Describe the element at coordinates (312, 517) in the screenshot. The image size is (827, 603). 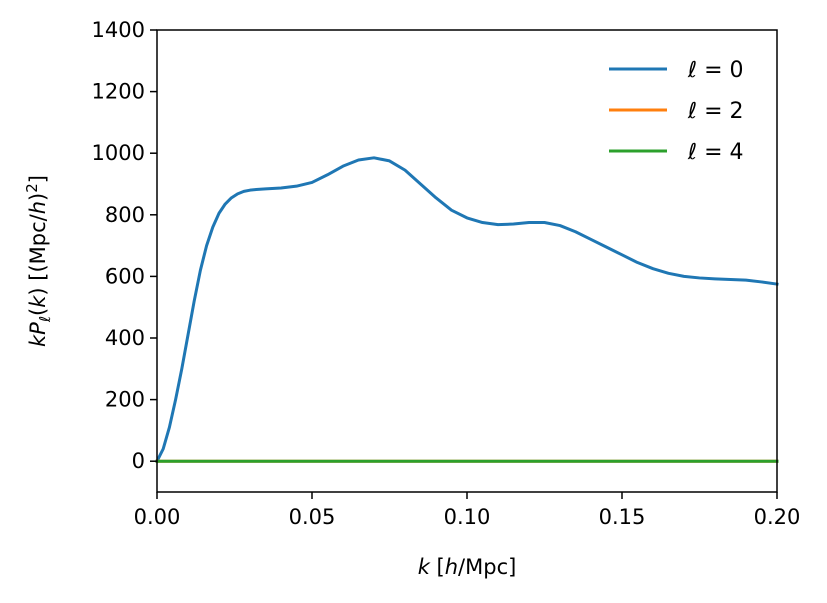
I see `x-tick-label: 0.05` at that location.